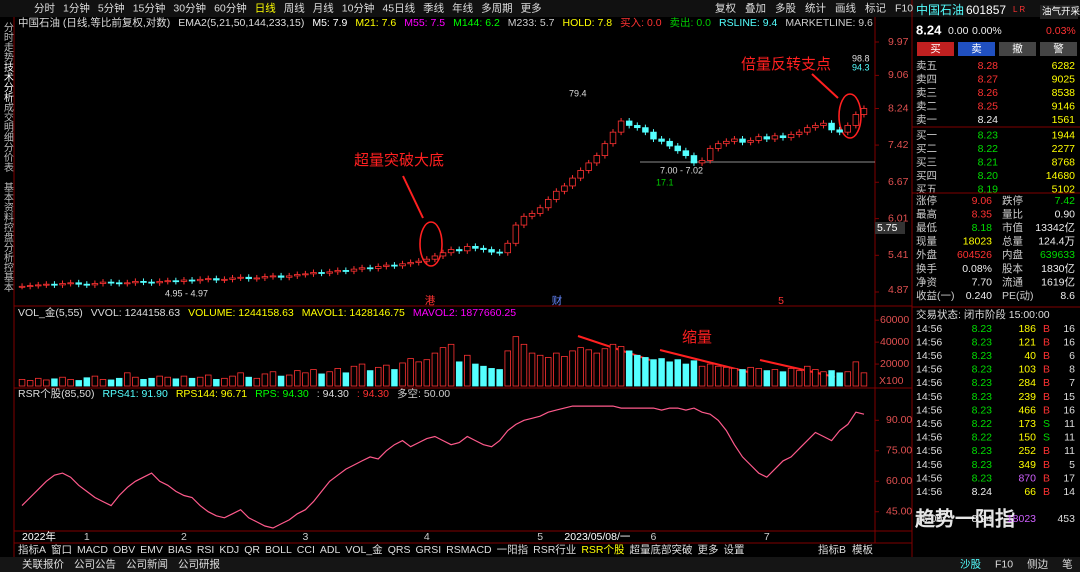 The height and width of the screenshot is (572, 1080). I want to click on indicator-tab: OBV, so click(124, 550).